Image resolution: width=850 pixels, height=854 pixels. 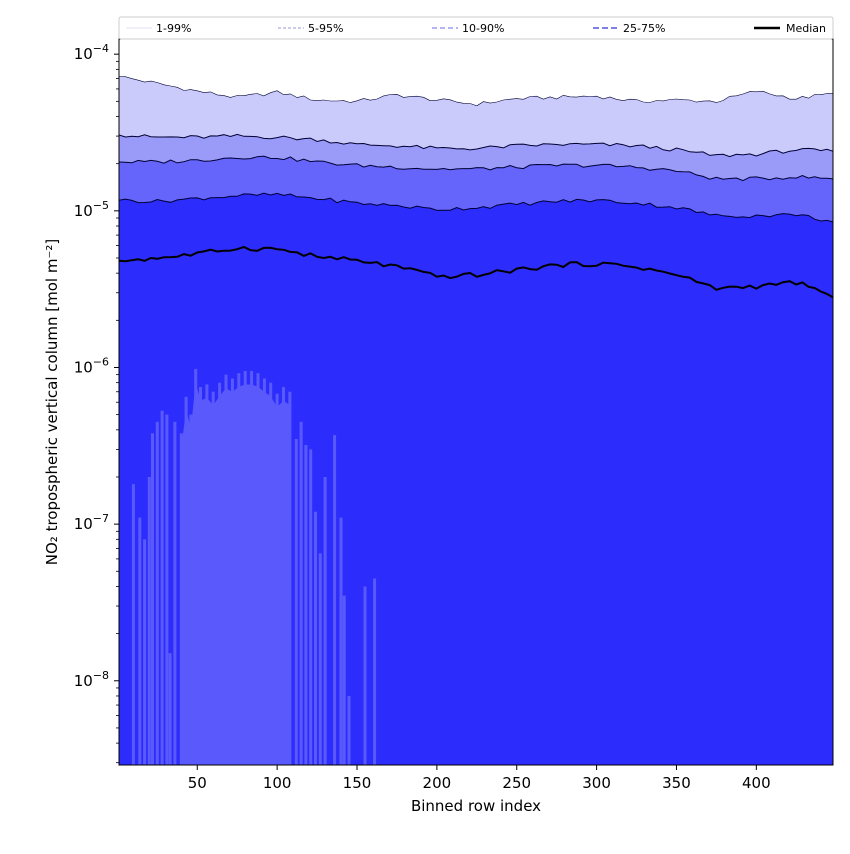 I want to click on x-tick-label: 50, so click(x=197, y=783).